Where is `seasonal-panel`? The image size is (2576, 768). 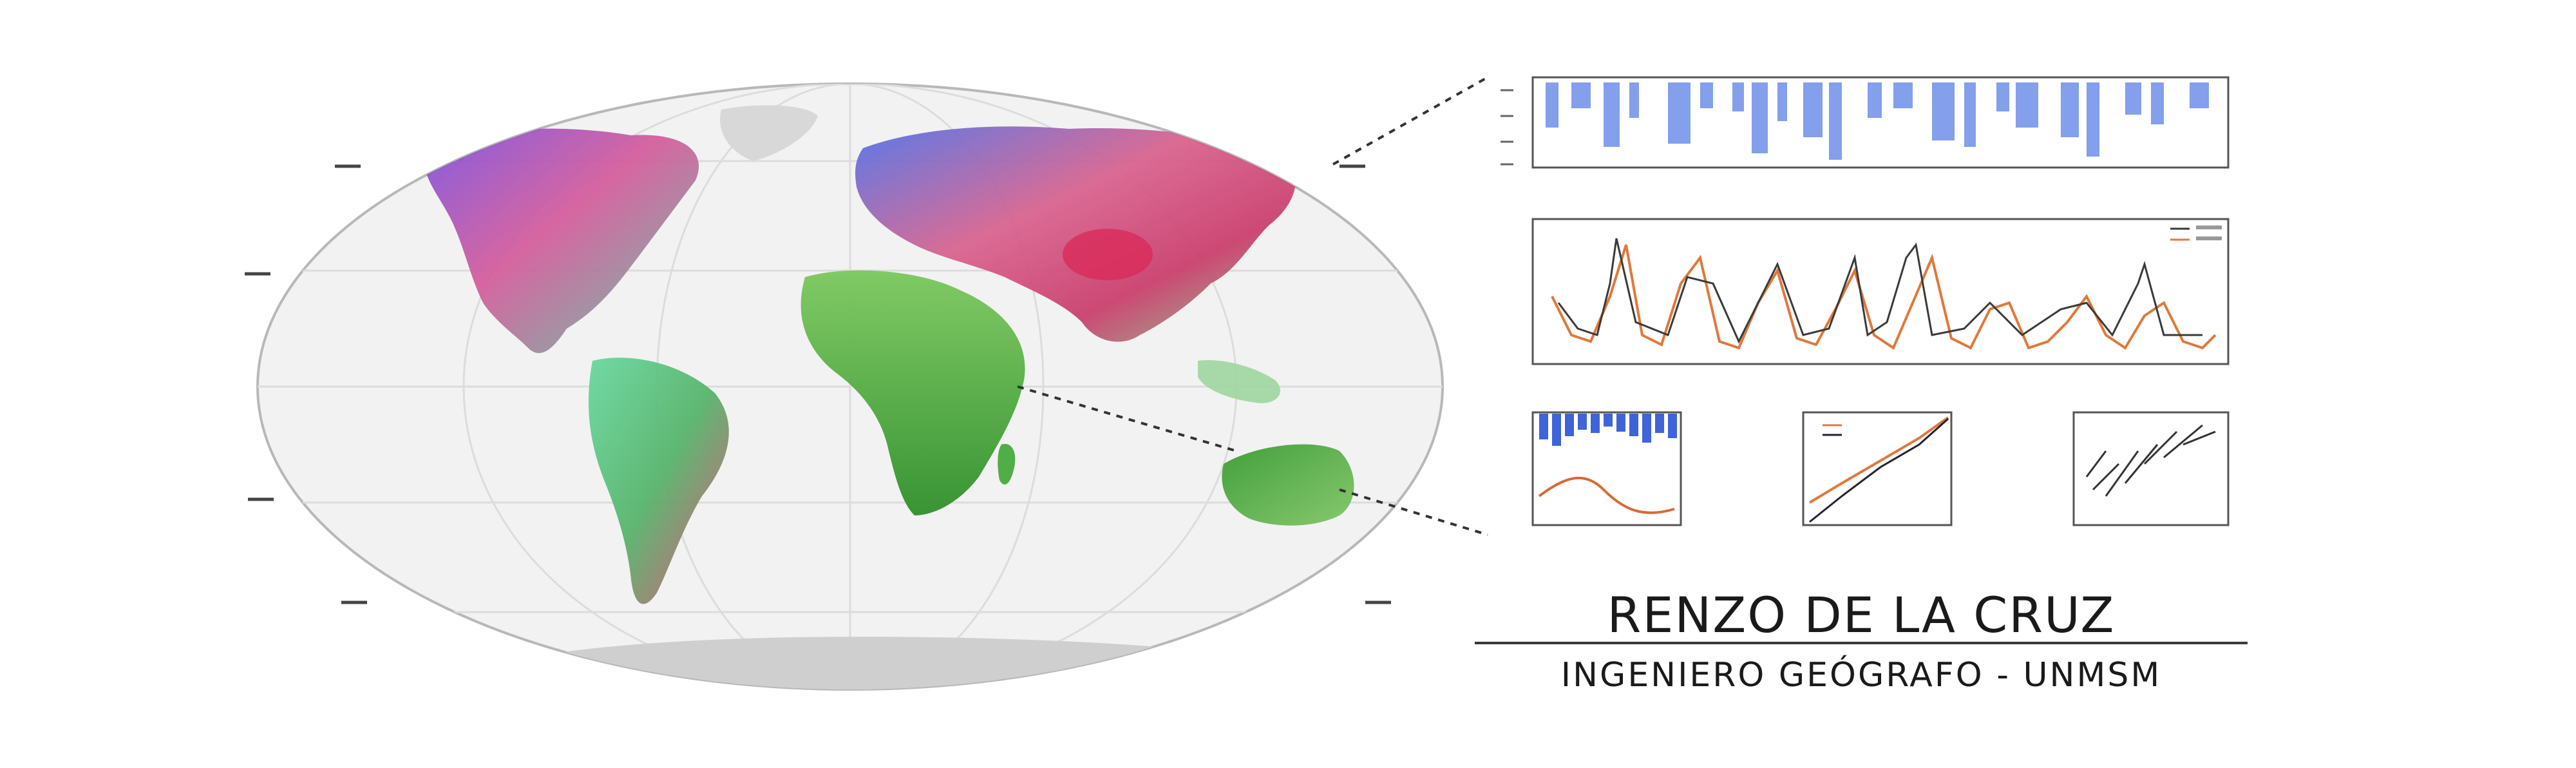 seasonal-panel is located at coordinates (1607, 468).